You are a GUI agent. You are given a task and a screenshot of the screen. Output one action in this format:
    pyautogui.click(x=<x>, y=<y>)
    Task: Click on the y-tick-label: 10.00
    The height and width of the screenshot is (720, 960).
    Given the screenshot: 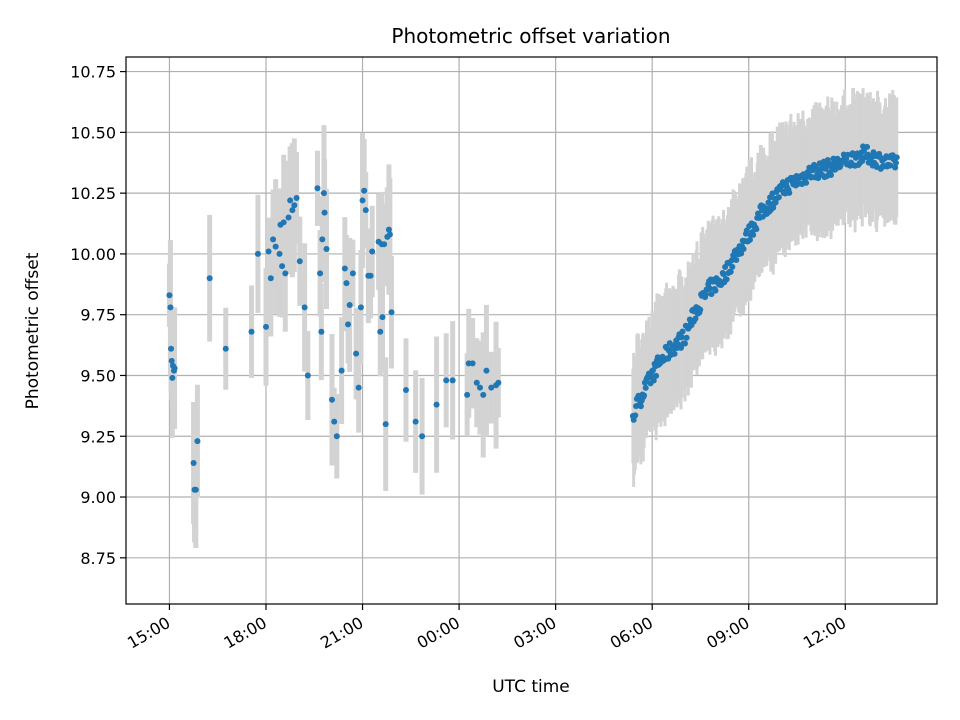 What is the action you would take?
    pyautogui.click(x=93, y=254)
    